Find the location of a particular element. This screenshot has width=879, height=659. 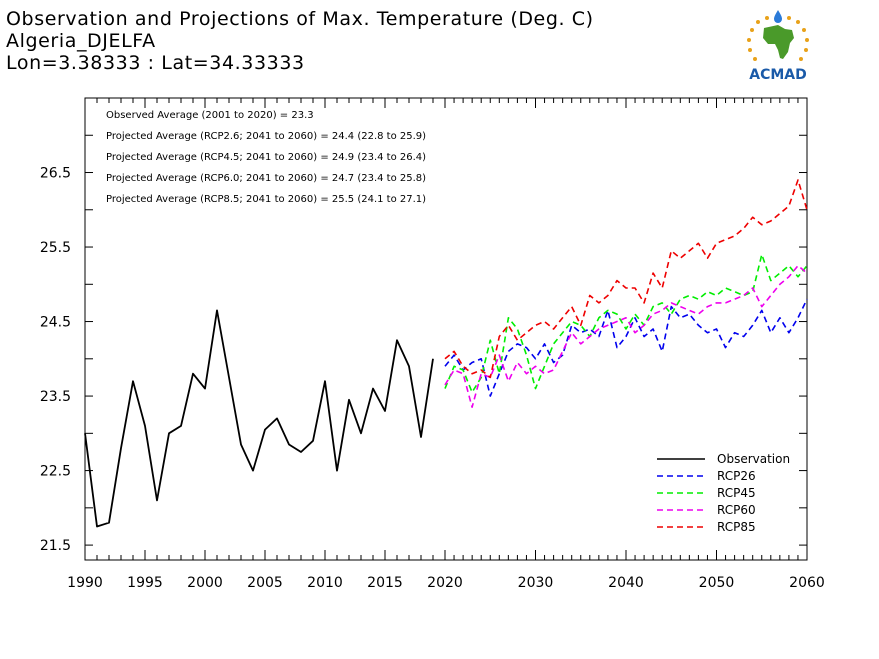

y-tick-label: 26.5 is located at coordinates (55, 174).